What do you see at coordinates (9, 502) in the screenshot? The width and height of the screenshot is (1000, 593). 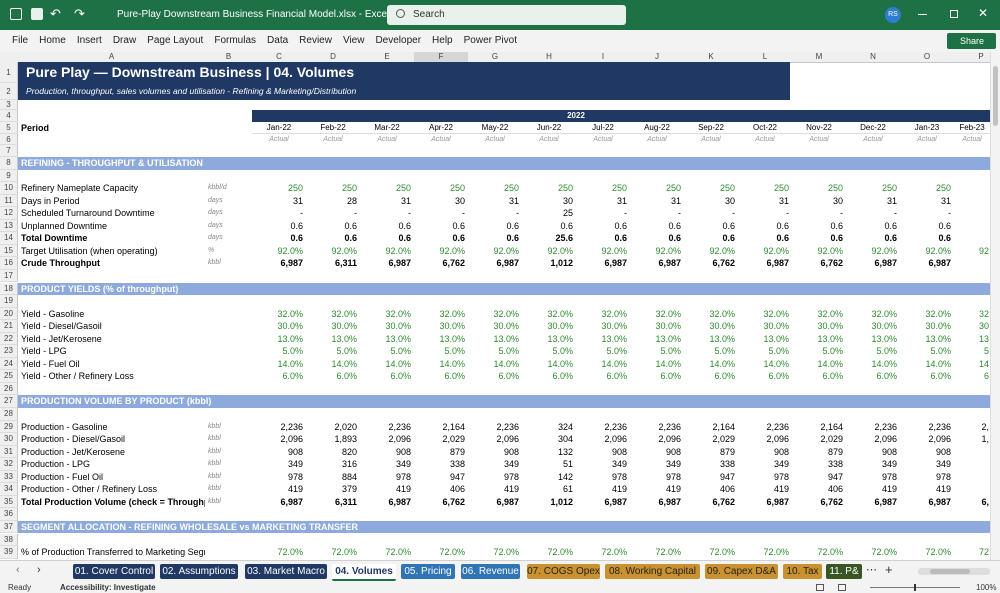 I see `row-number: 35` at bounding box center [9, 502].